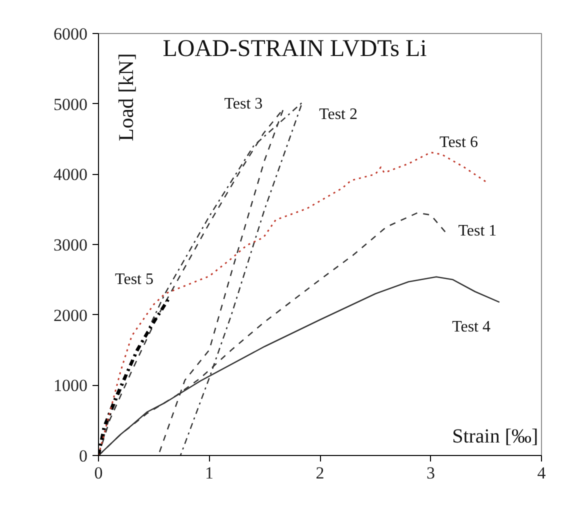 Image resolution: width=588 pixels, height=521 pixels. I want to click on y-tick-label: 5000, so click(71, 104).